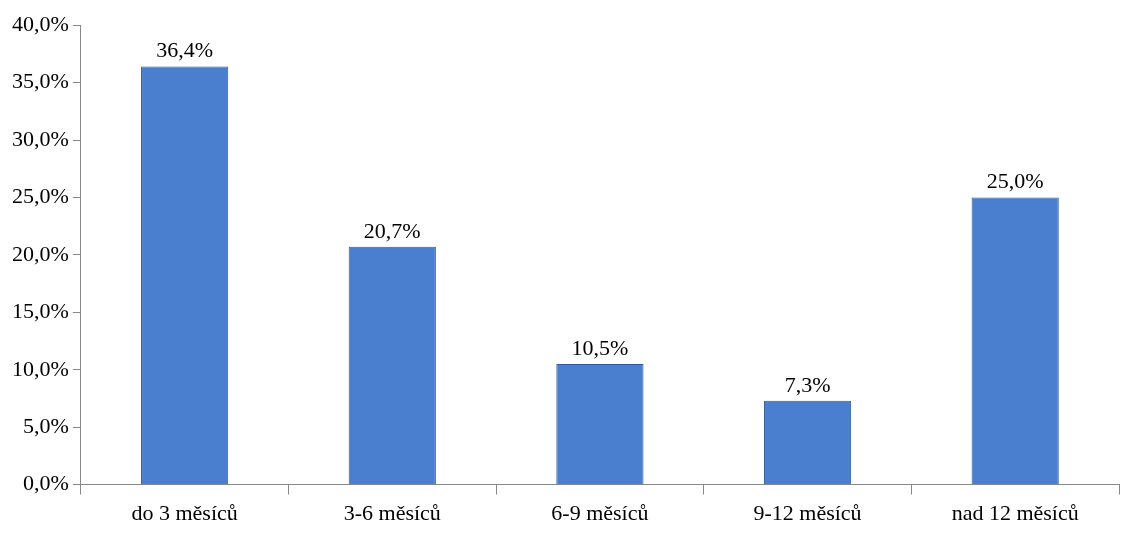 The image size is (1131, 541). What do you see at coordinates (1015, 512) in the screenshot?
I see `x-tick-label: nad 12 měsíců` at bounding box center [1015, 512].